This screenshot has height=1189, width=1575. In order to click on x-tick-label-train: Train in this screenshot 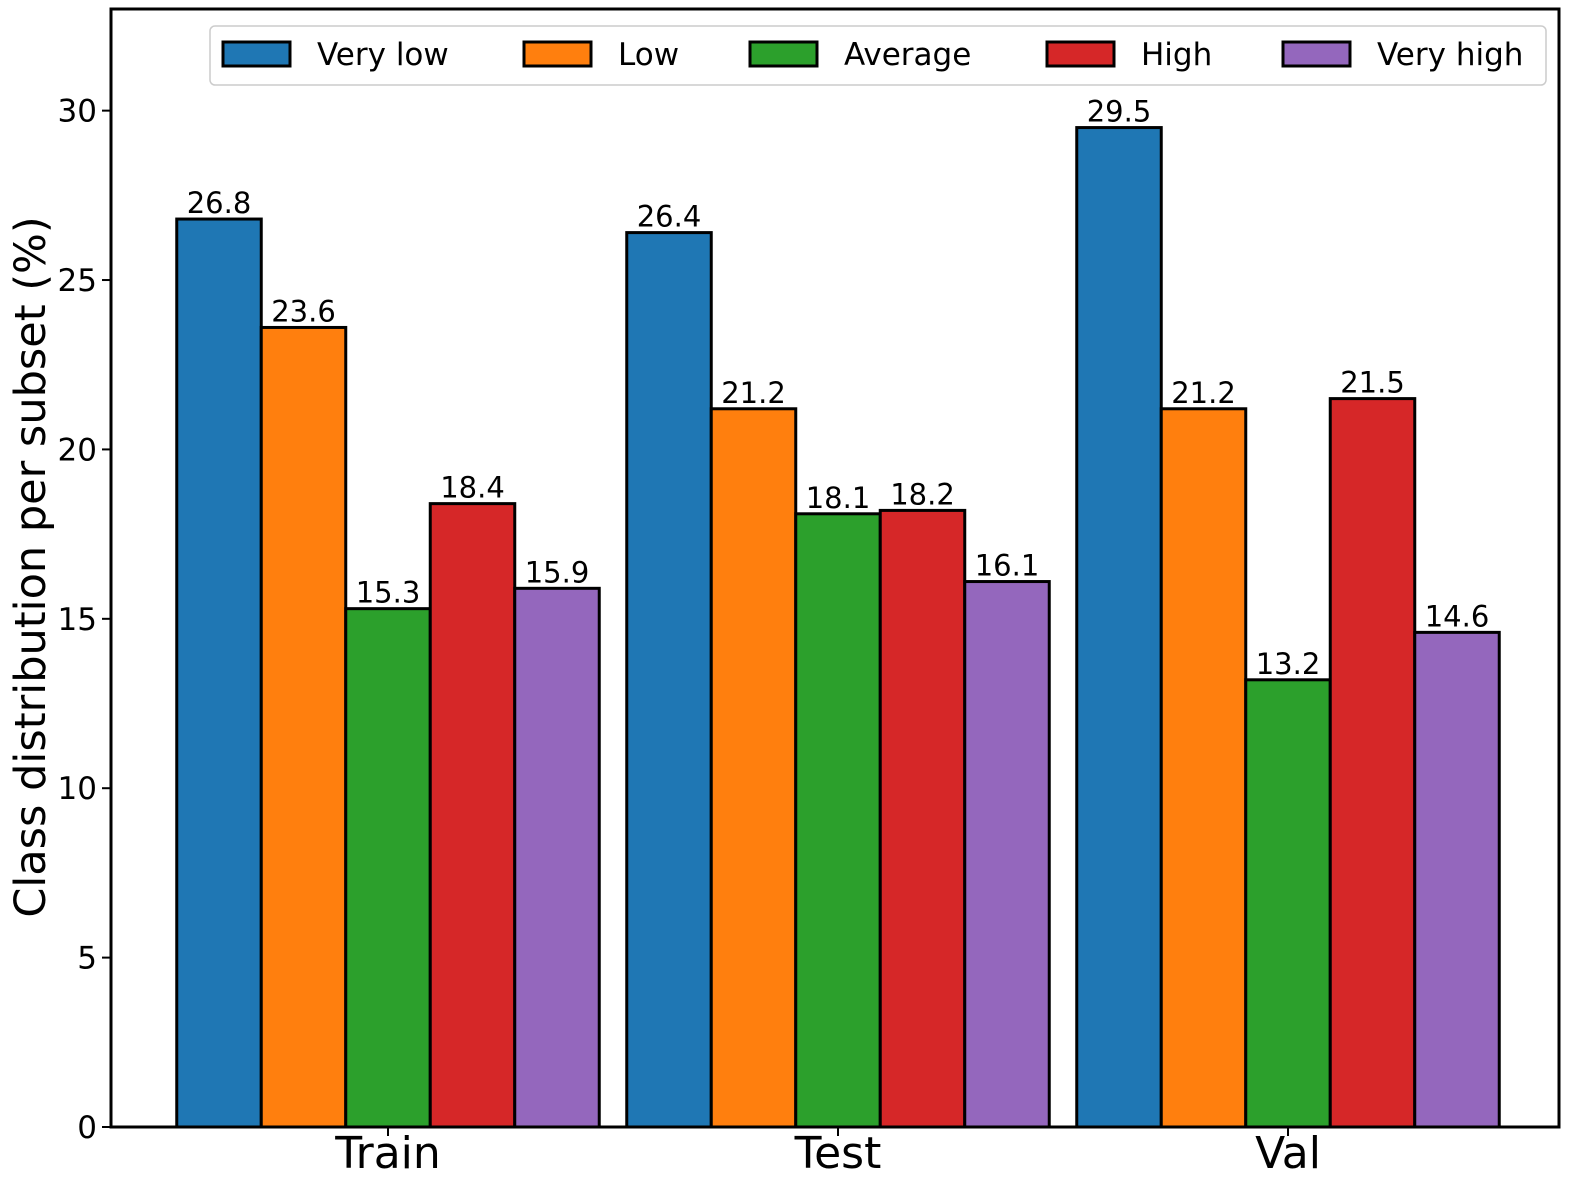, I will do `click(387, 1153)`.